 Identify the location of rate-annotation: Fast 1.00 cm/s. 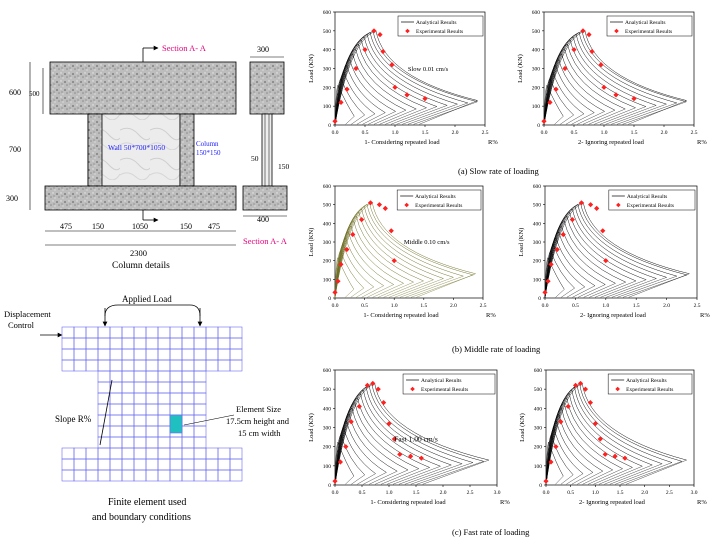
(416, 438).